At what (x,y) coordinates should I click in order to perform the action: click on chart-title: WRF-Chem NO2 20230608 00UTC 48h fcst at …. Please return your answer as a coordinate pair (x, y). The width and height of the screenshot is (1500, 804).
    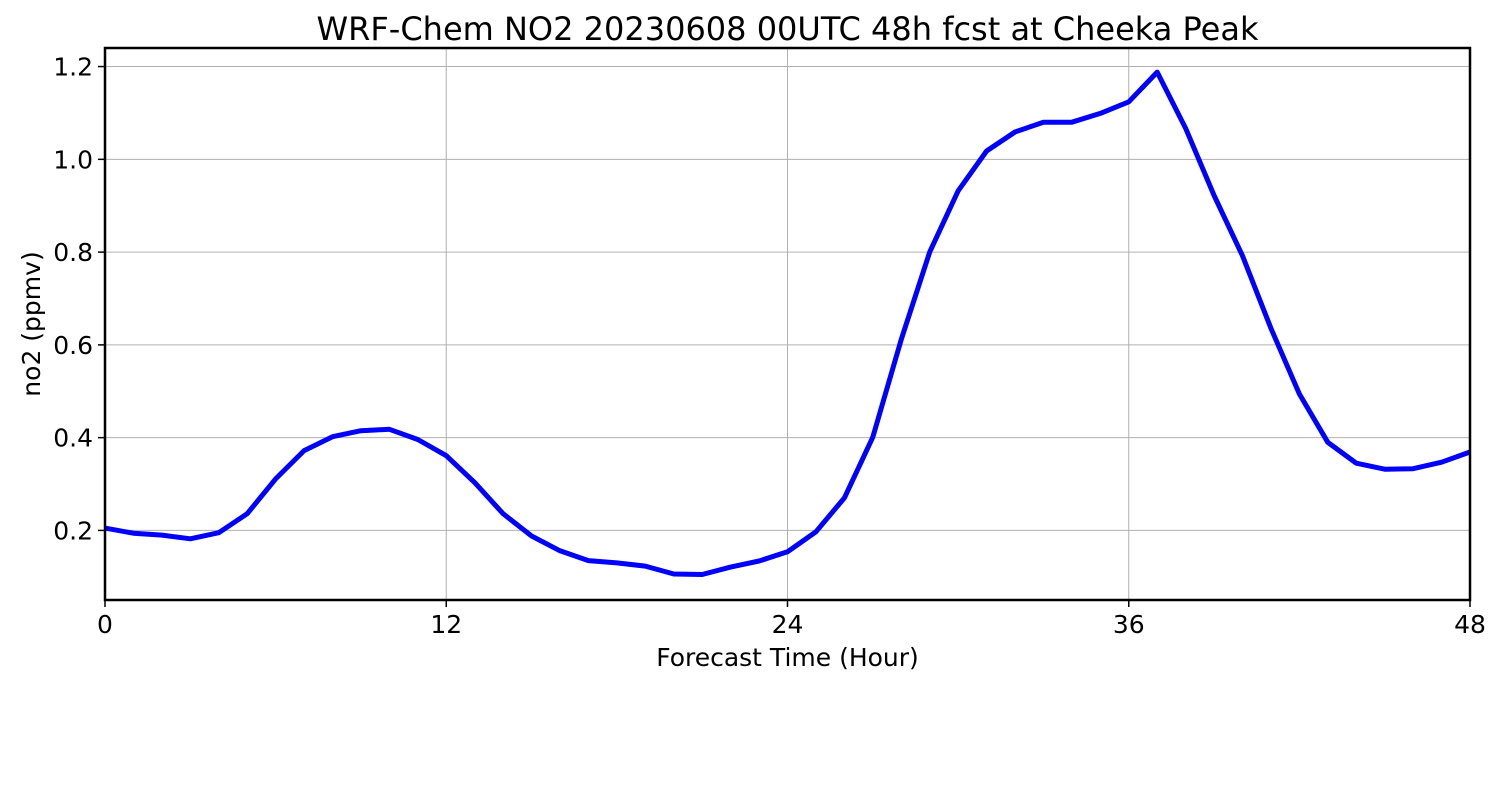
    Looking at the image, I should click on (788, 29).